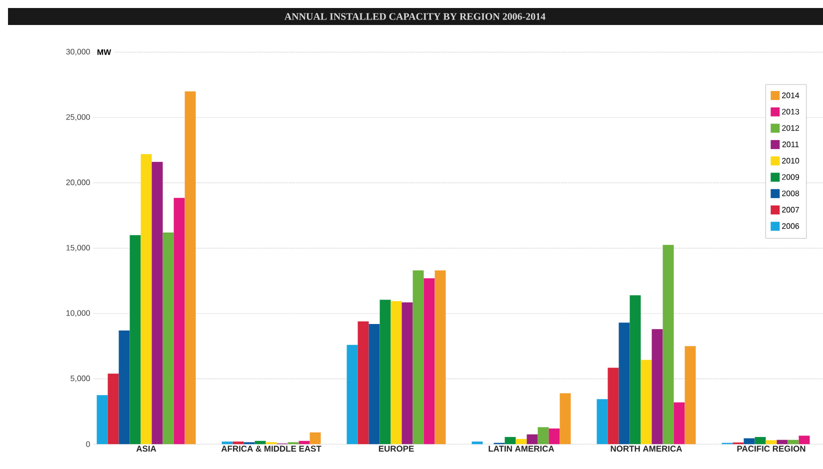 The image size is (823, 469). I want to click on chart-title: ANNUAL INSTALLED CAPACITY BY REGION 2006-2014, so click(415, 16).